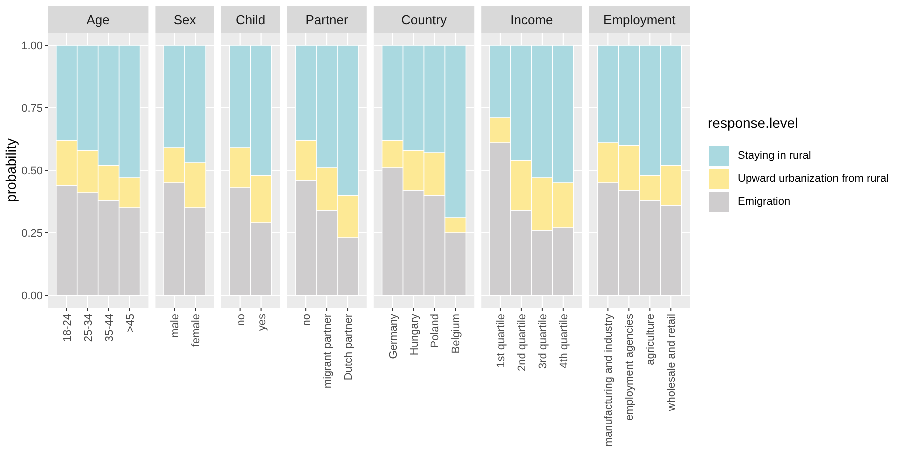  Describe the element at coordinates (672, 363) in the screenshot. I see `x-tick-label: wholesale and retail` at that location.